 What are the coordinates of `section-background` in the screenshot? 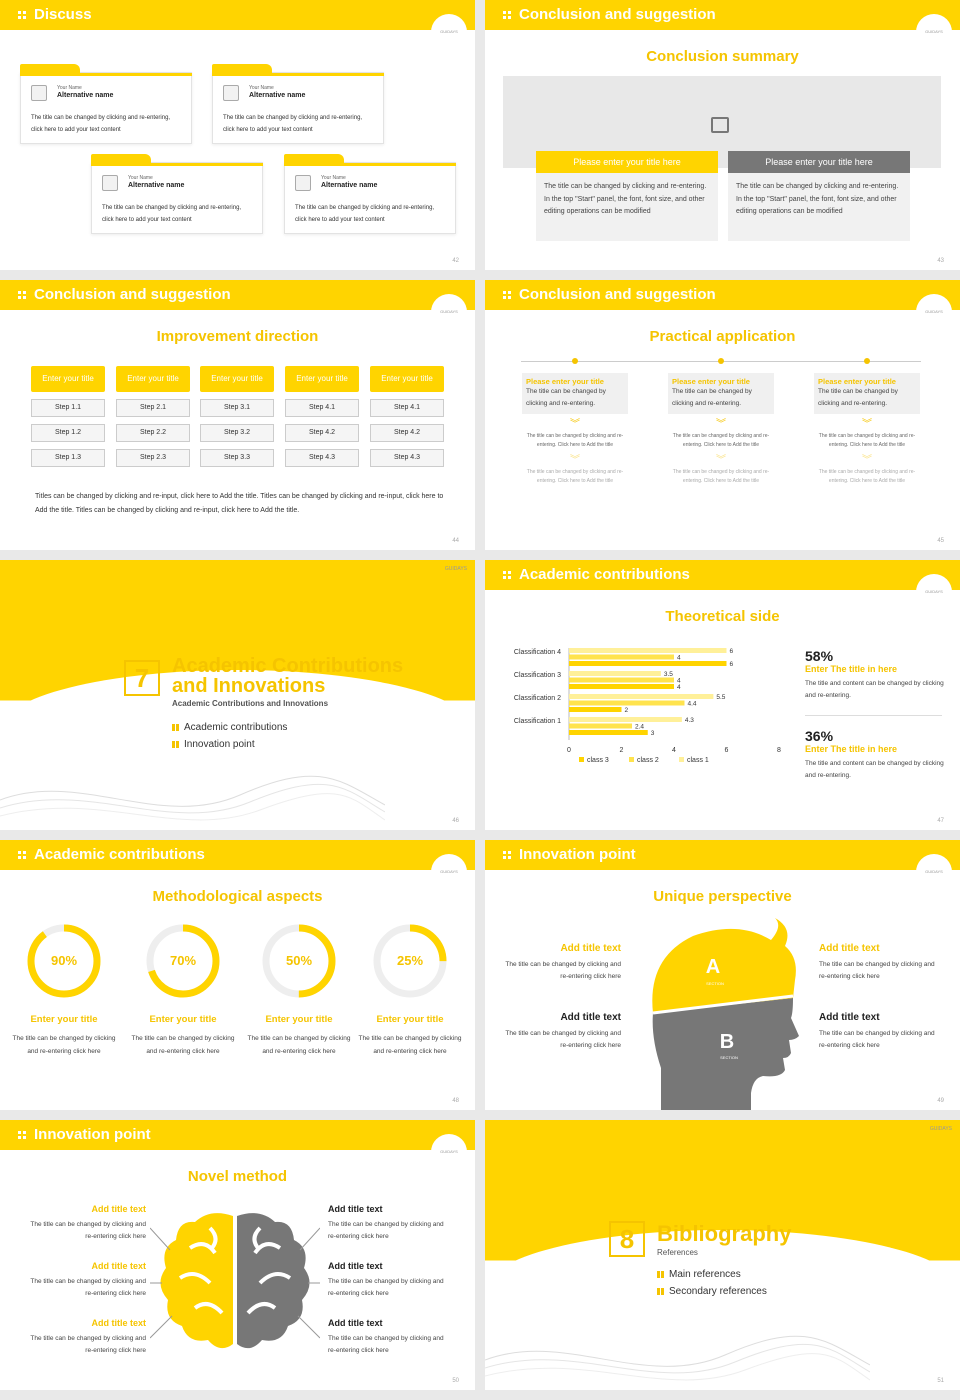 It's located at (237, 695).